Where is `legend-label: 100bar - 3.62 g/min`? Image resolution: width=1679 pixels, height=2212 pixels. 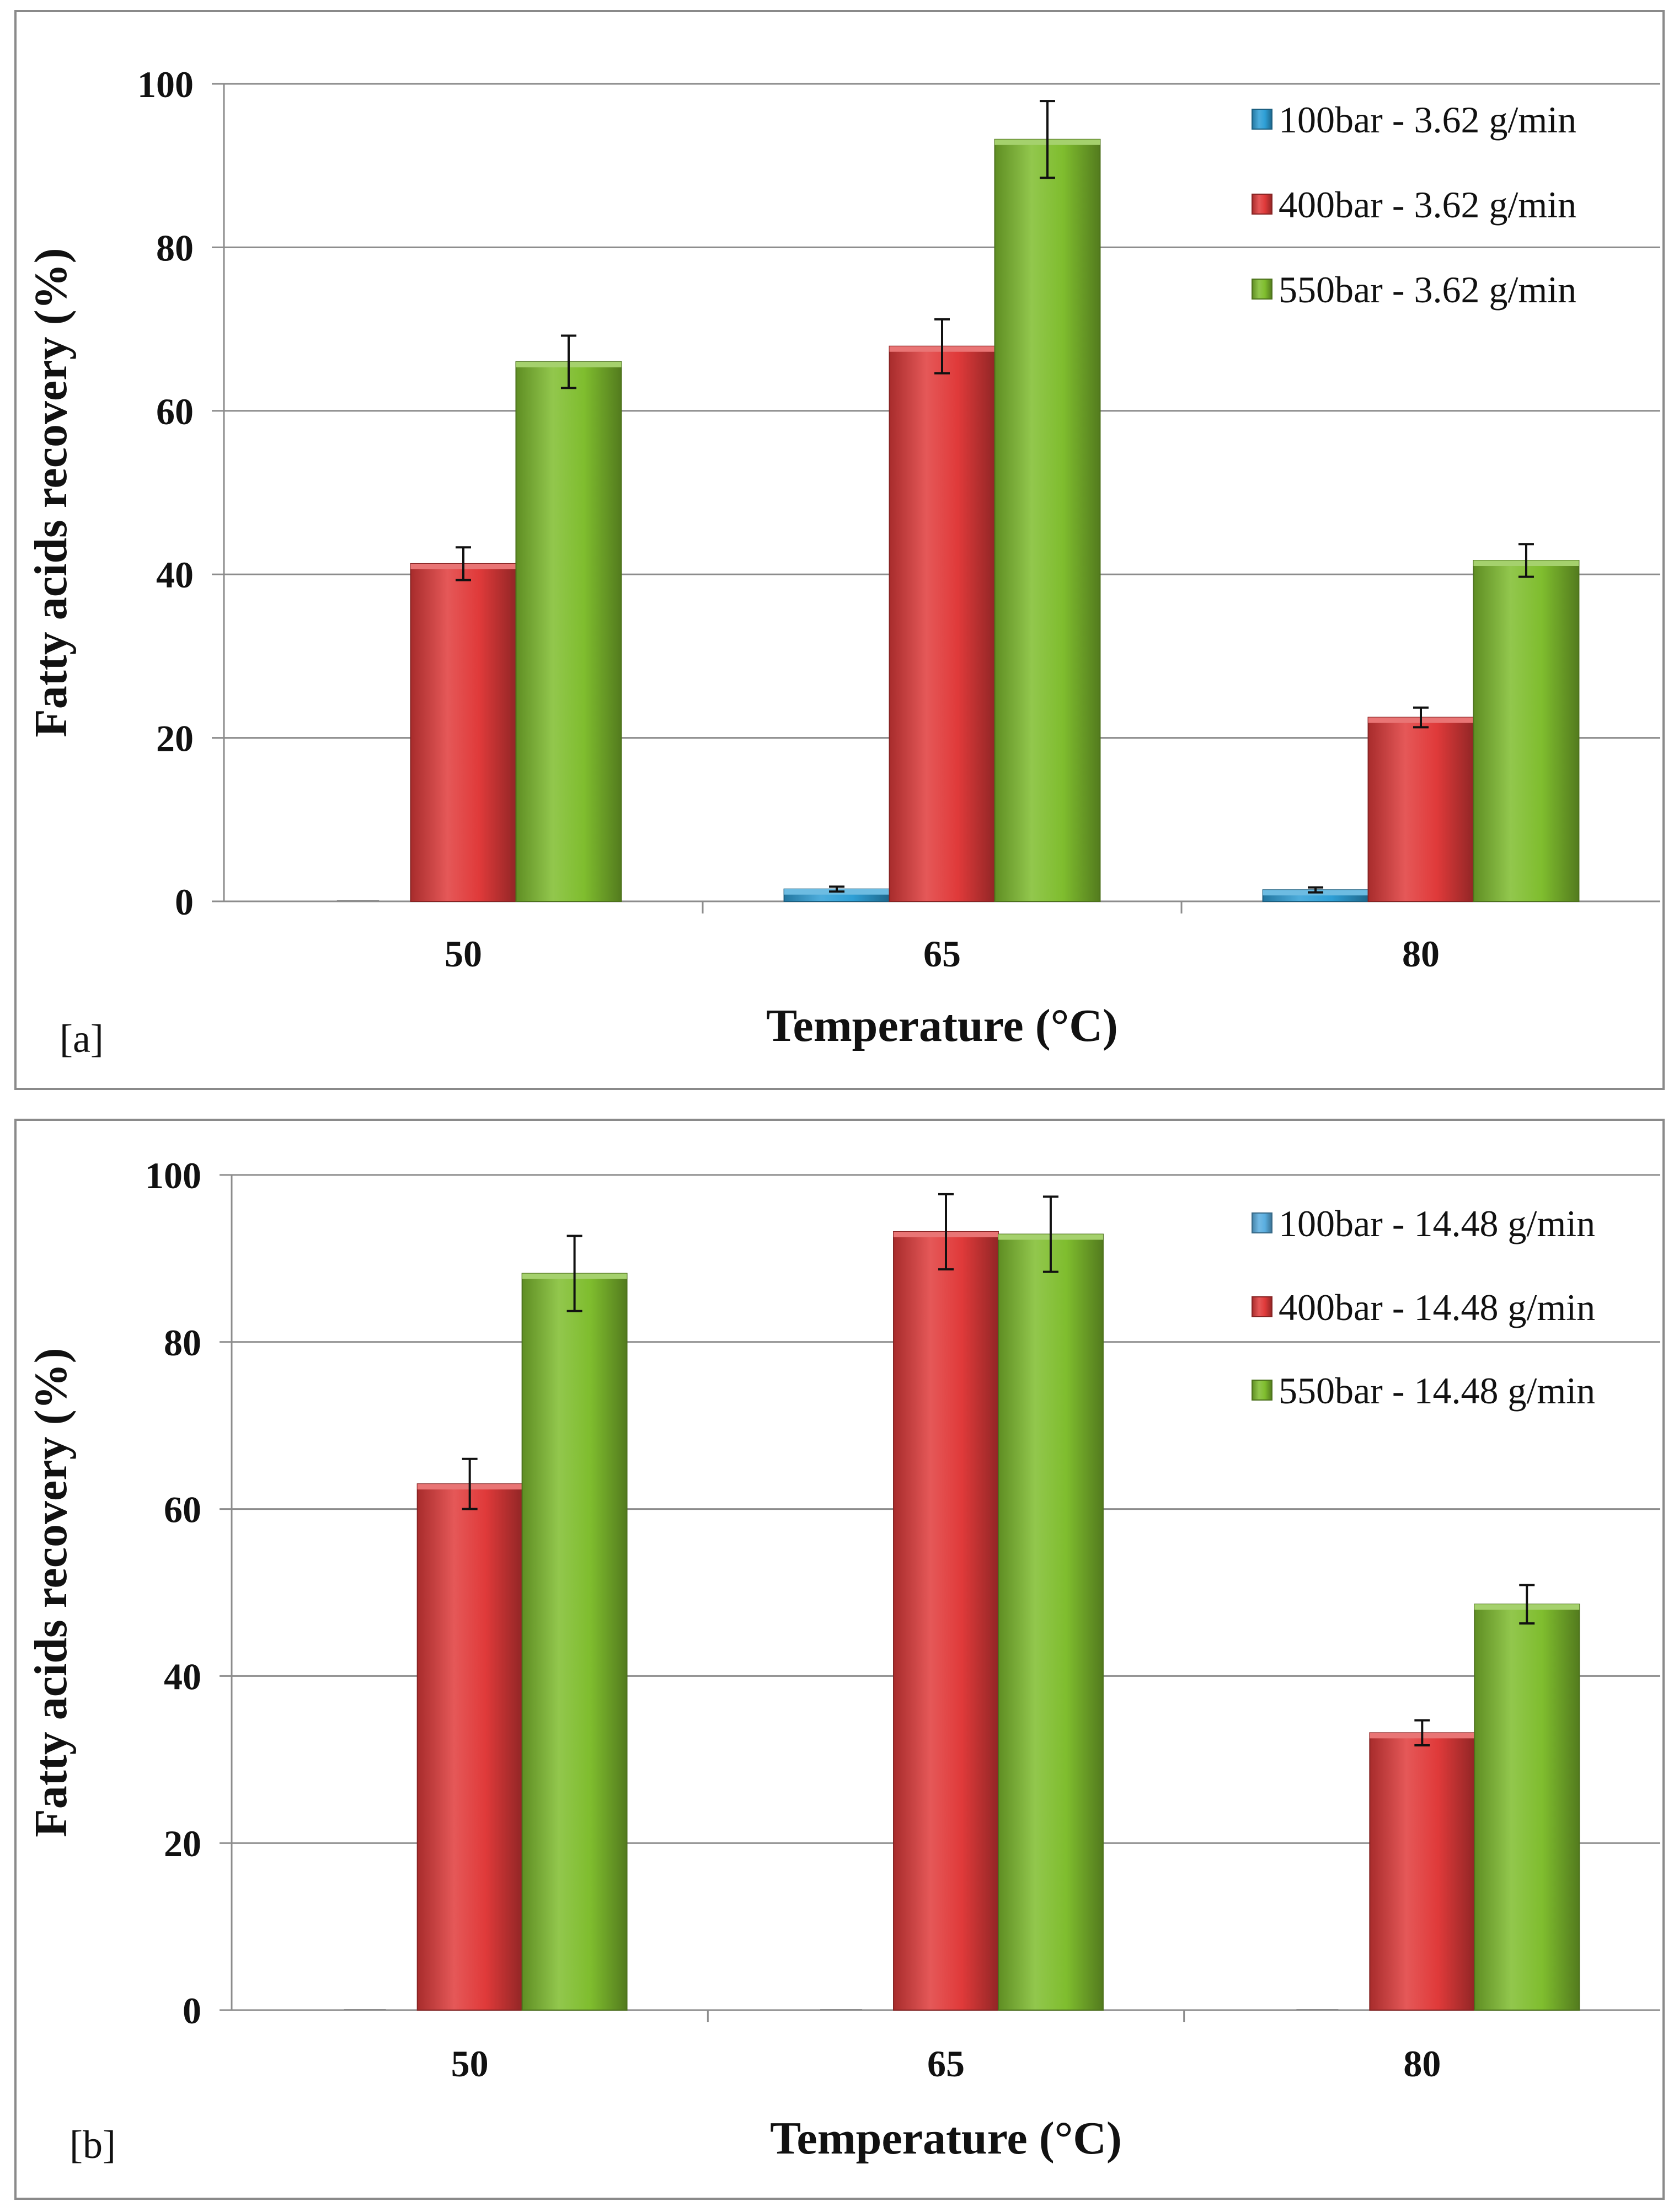 legend-label: 100bar - 3.62 g/min is located at coordinates (1427, 120).